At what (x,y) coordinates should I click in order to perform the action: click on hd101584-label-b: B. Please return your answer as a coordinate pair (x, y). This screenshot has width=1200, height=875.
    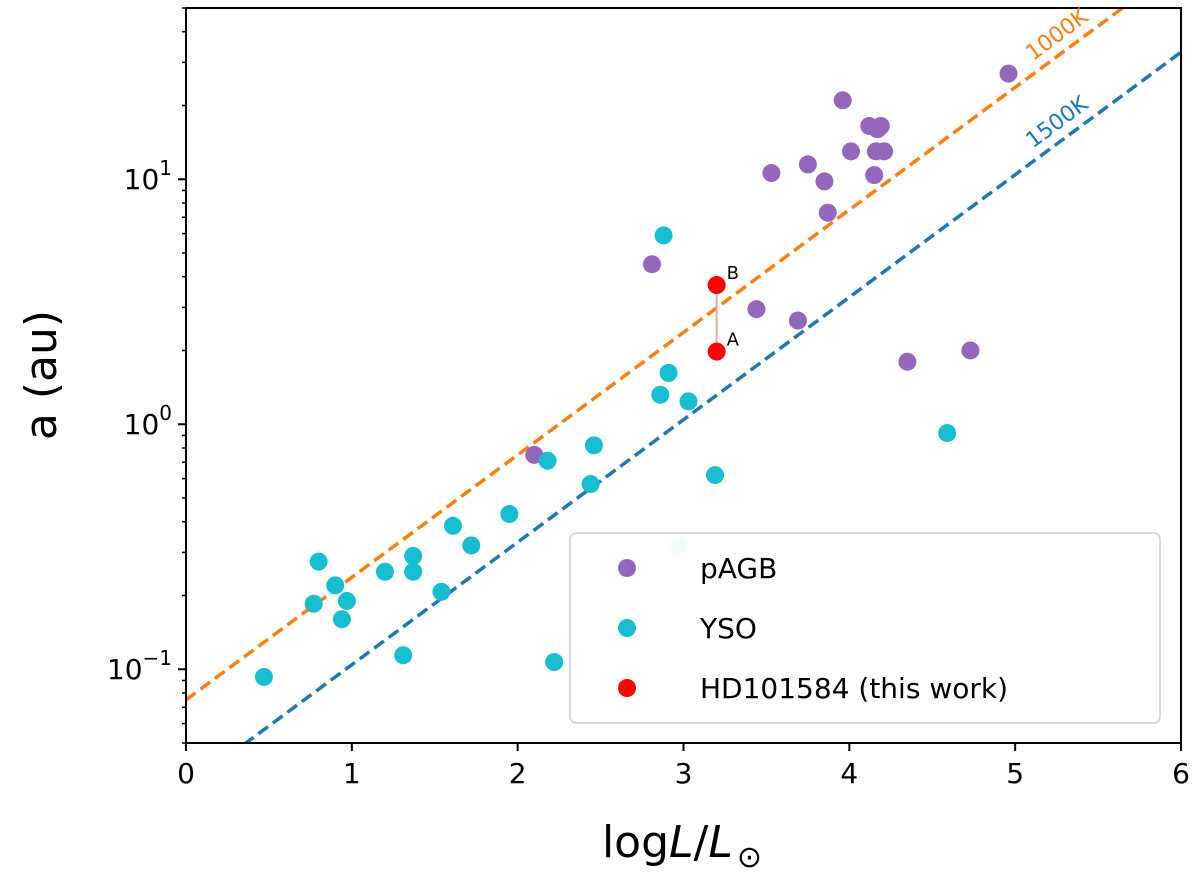
    Looking at the image, I should click on (733, 273).